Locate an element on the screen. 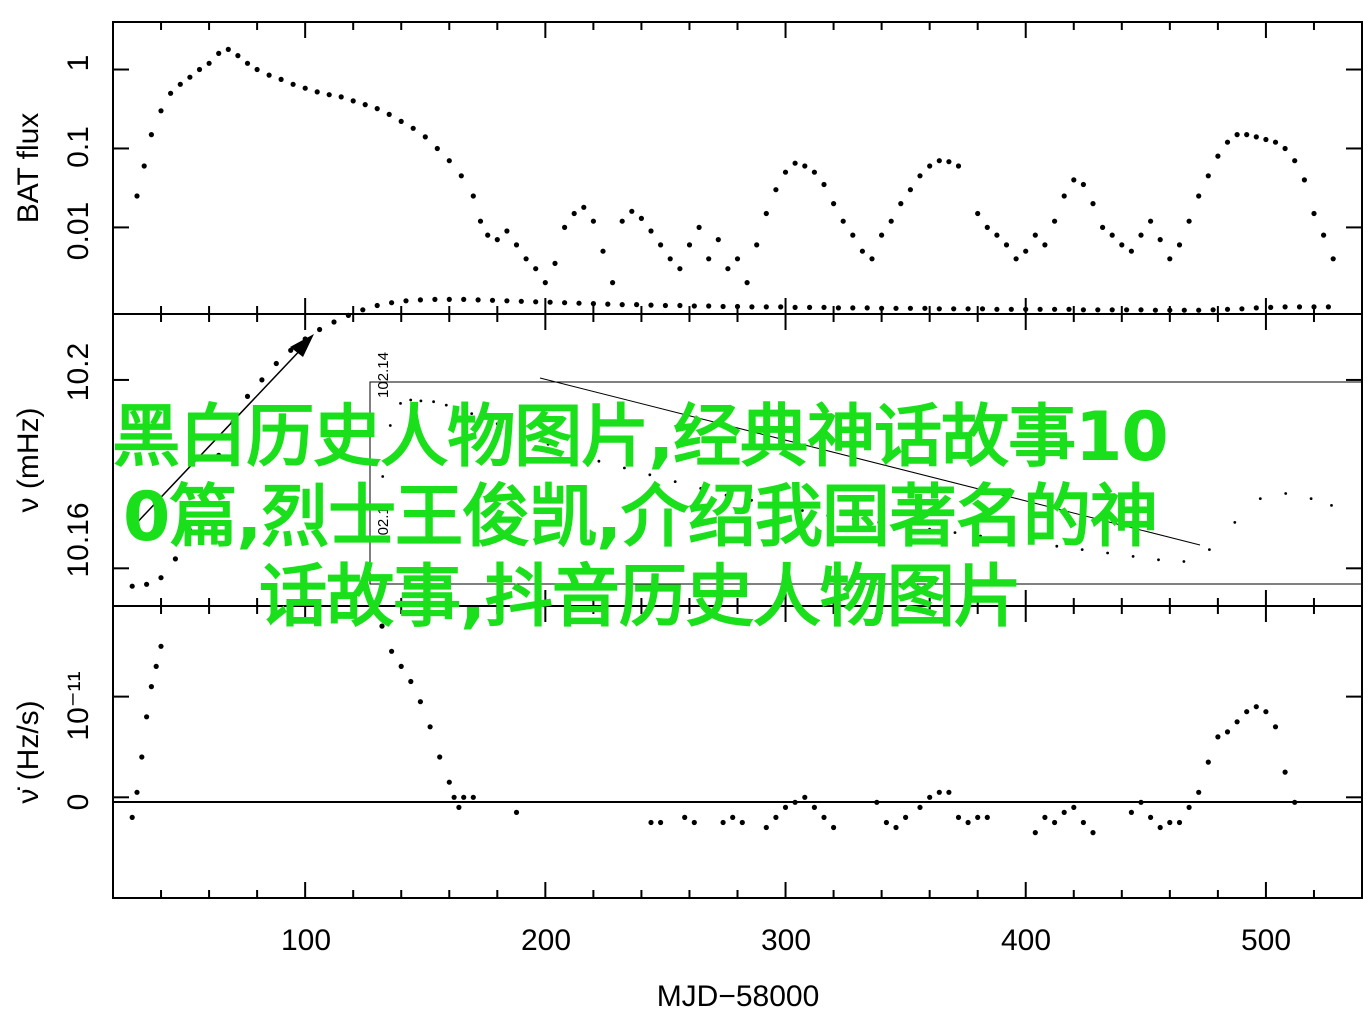  arrowhead is located at coordinates (302, 345).